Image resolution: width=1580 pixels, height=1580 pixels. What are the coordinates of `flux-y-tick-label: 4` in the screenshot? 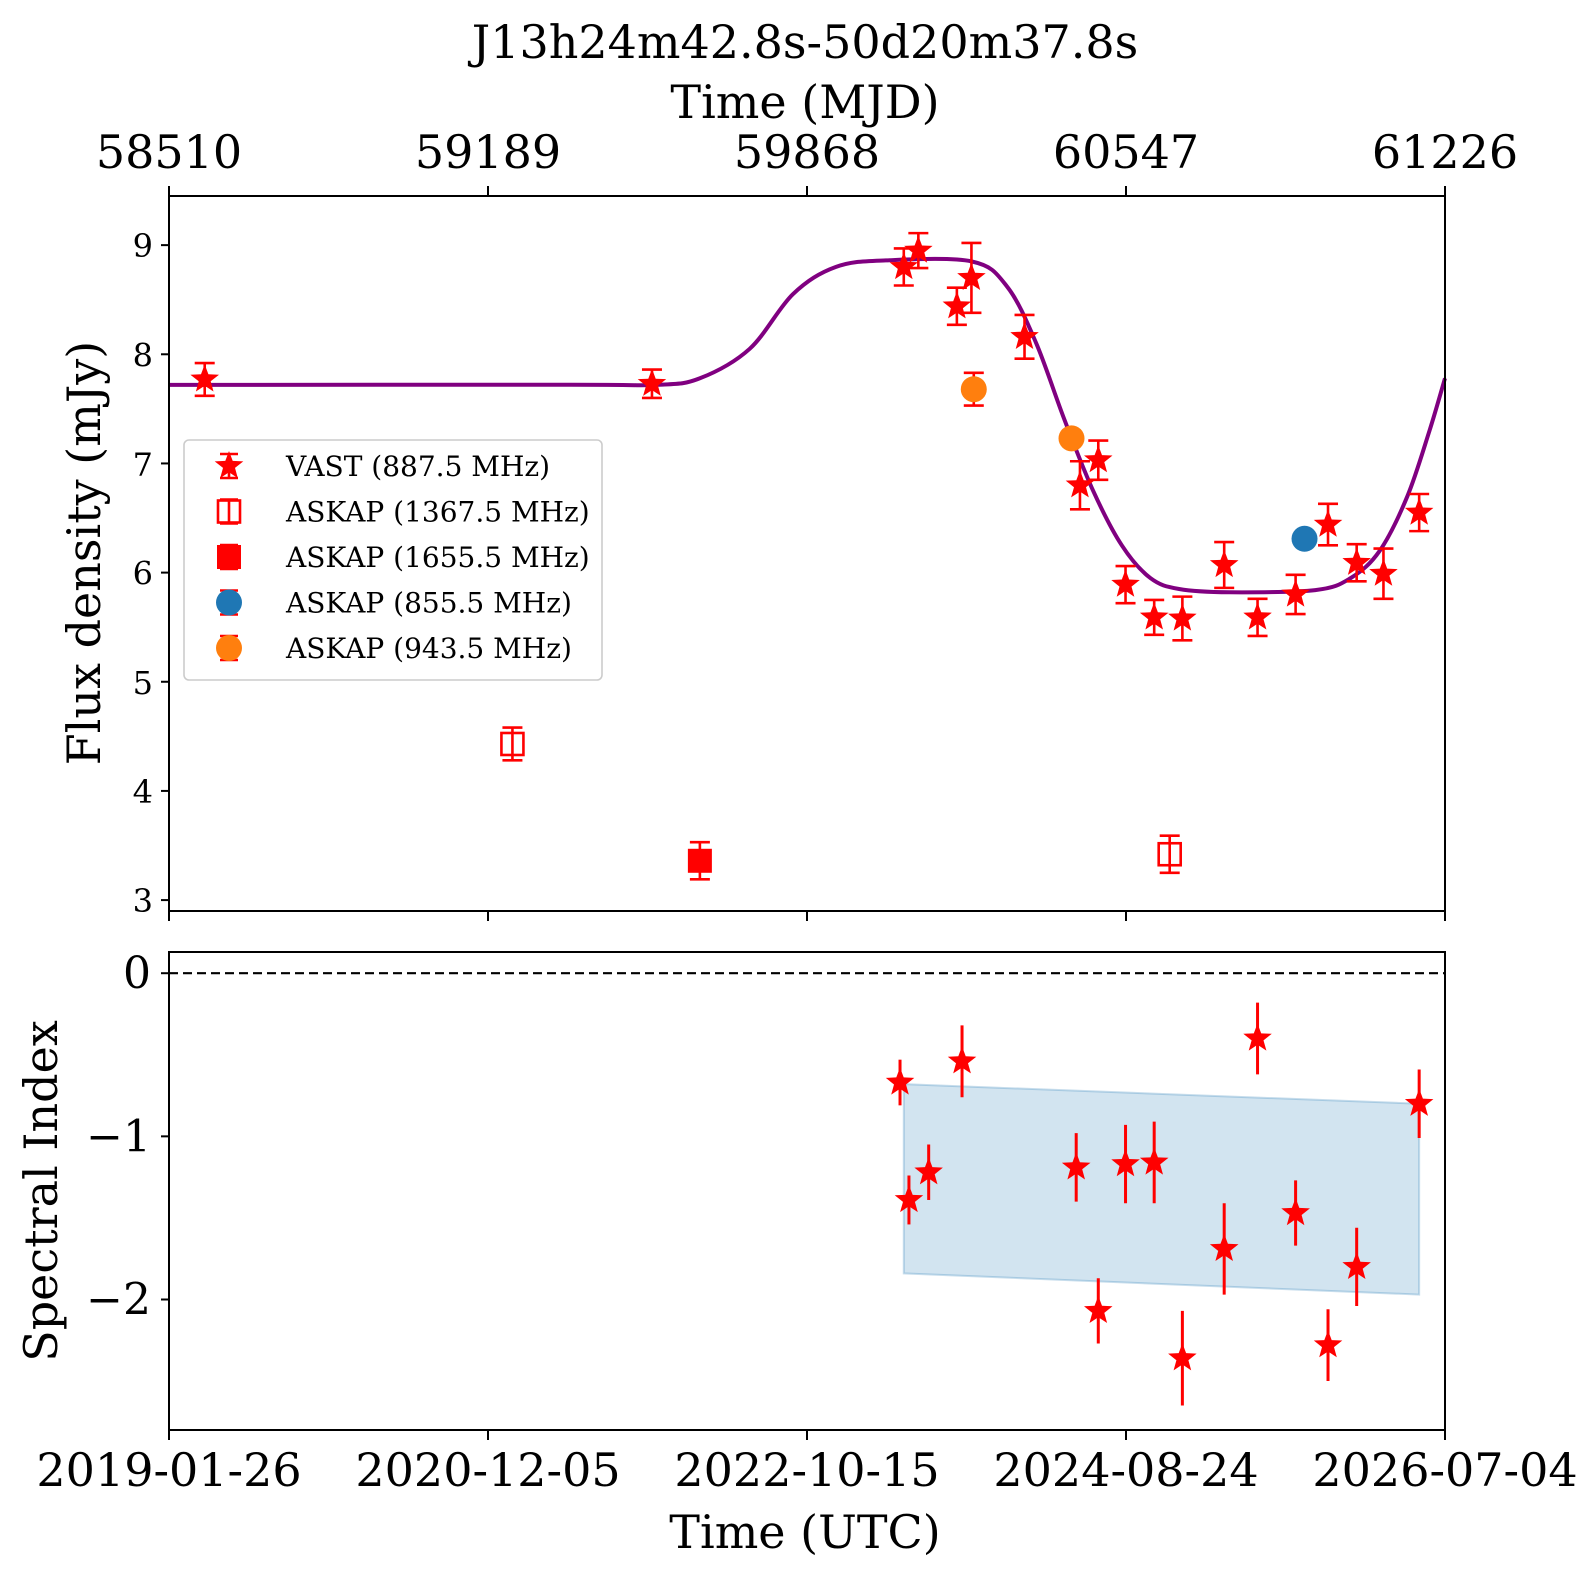 It's located at (143, 792).